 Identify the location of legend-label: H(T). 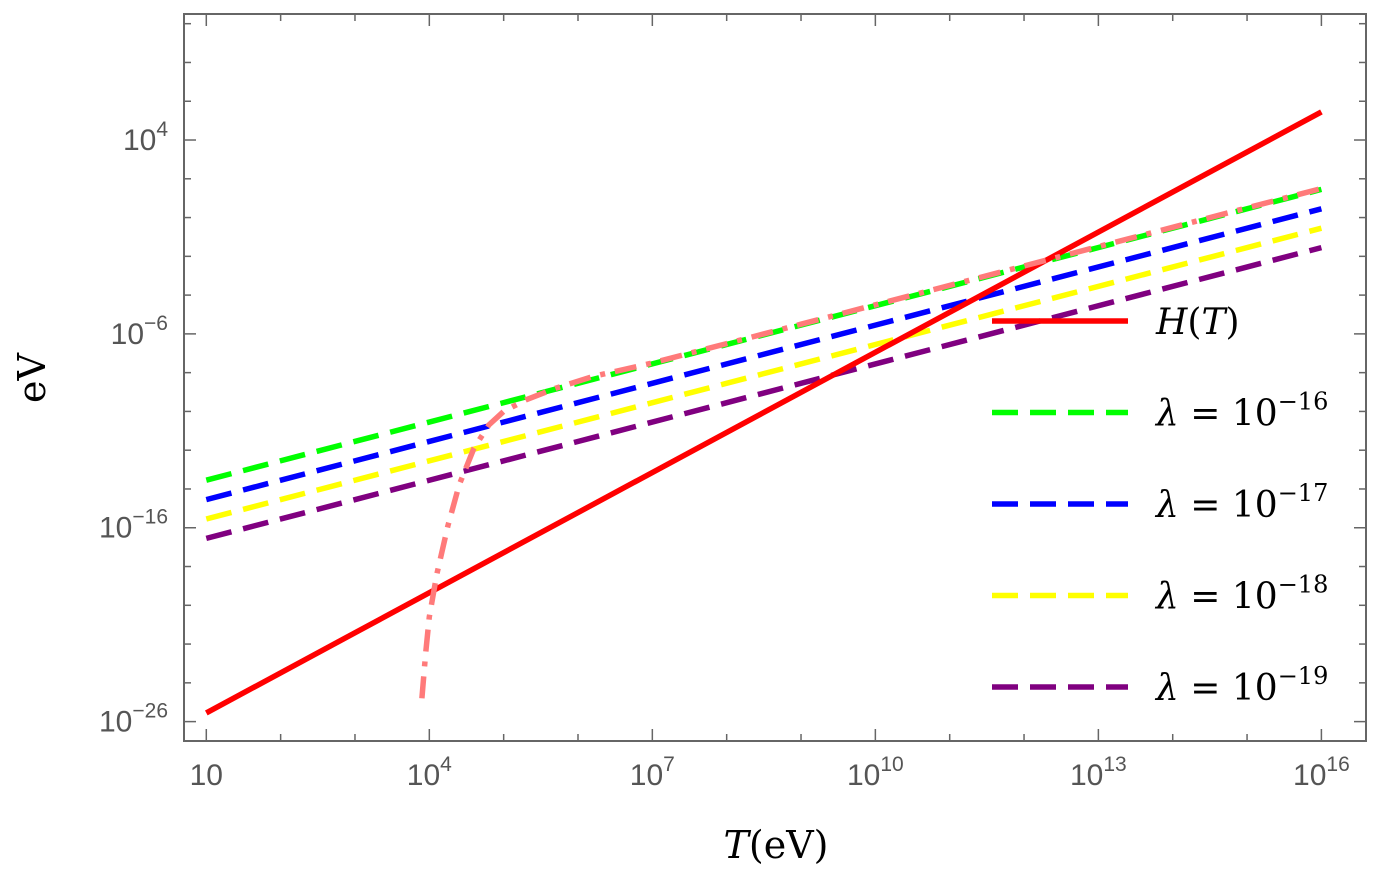
(1197, 322).